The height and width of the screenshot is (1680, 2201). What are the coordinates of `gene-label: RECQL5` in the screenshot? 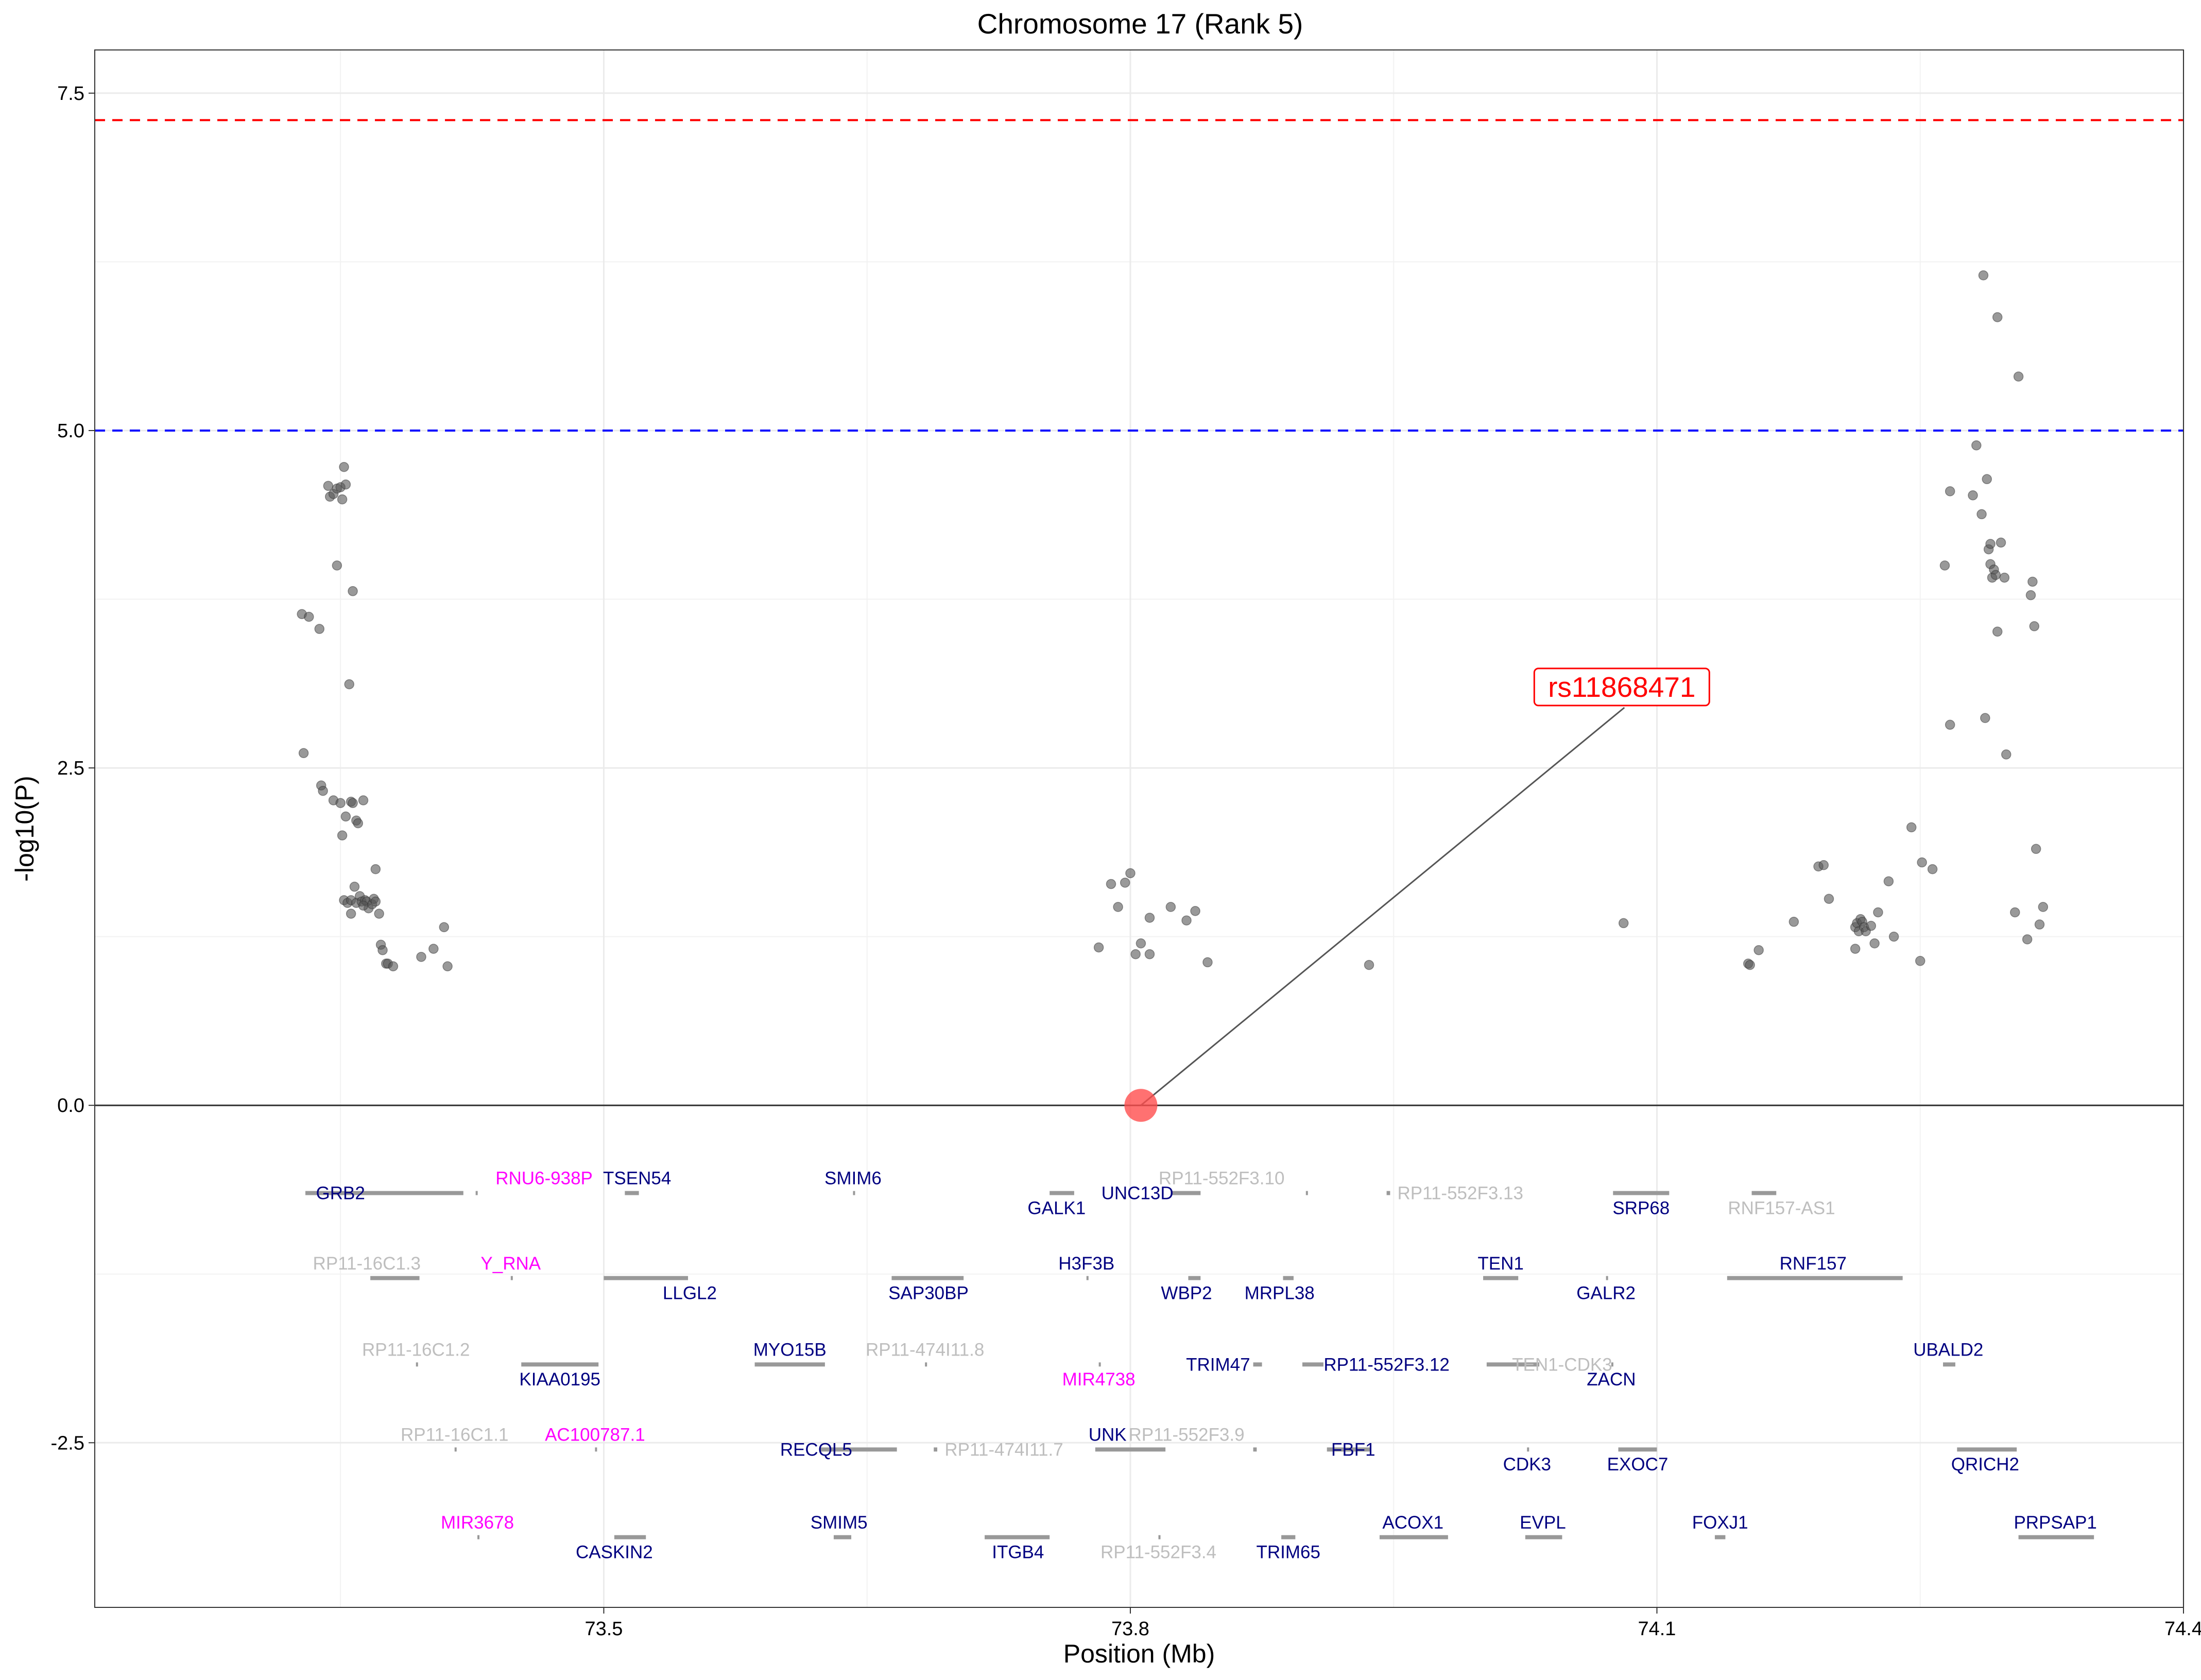 It's located at (816, 1449).